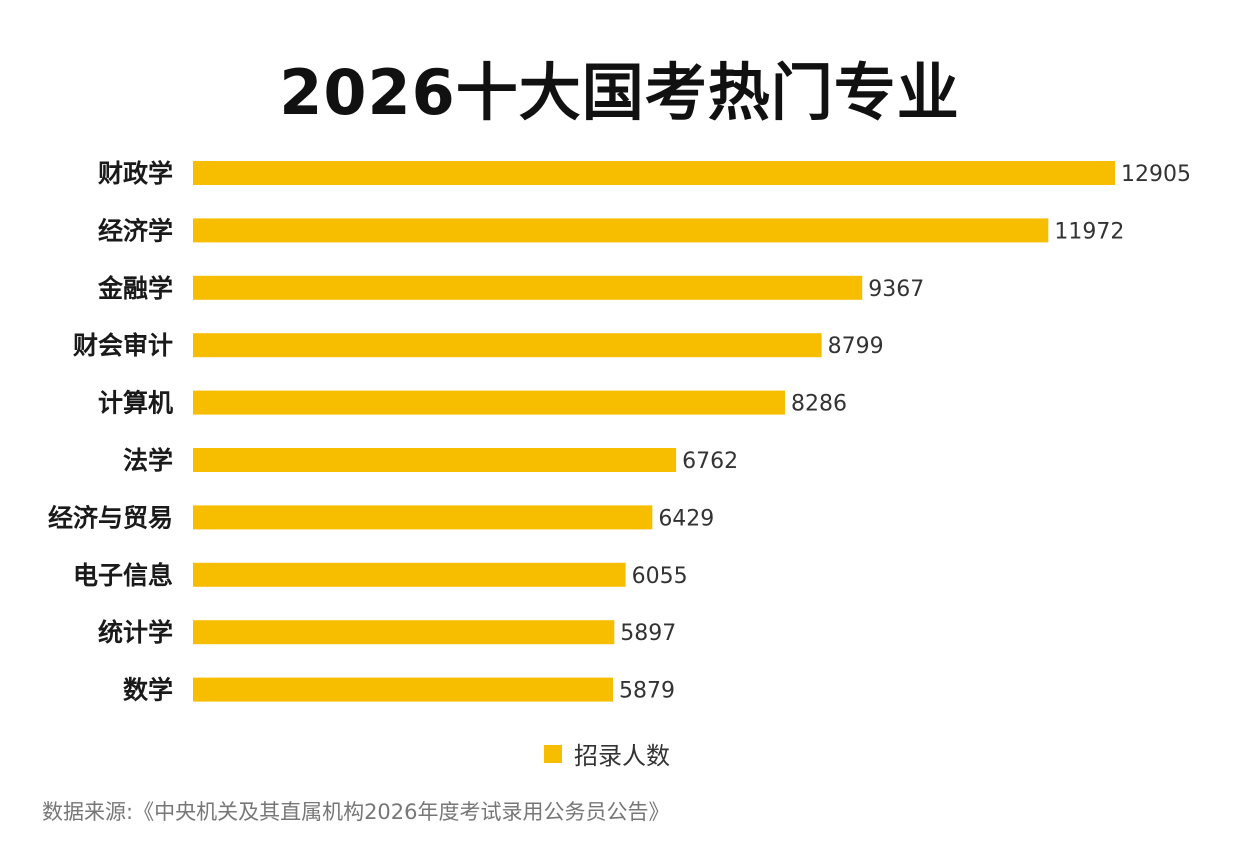  What do you see at coordinates (856, 346) in the screenshot?
I see `value-label: 8799` at bounding box center [856, 346].